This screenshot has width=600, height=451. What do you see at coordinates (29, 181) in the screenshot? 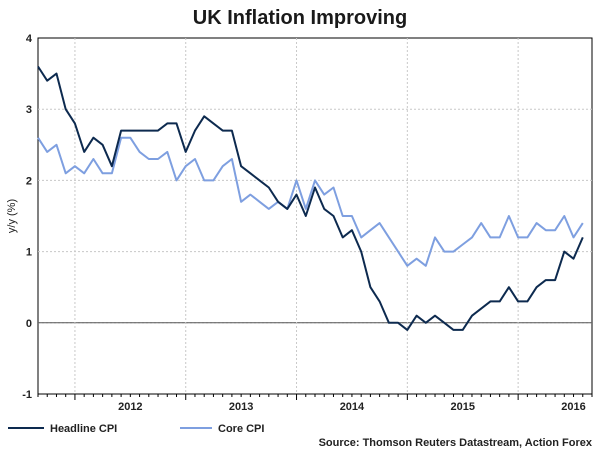
I see `y-tick-label: 2` at bounding box center [29, 181].